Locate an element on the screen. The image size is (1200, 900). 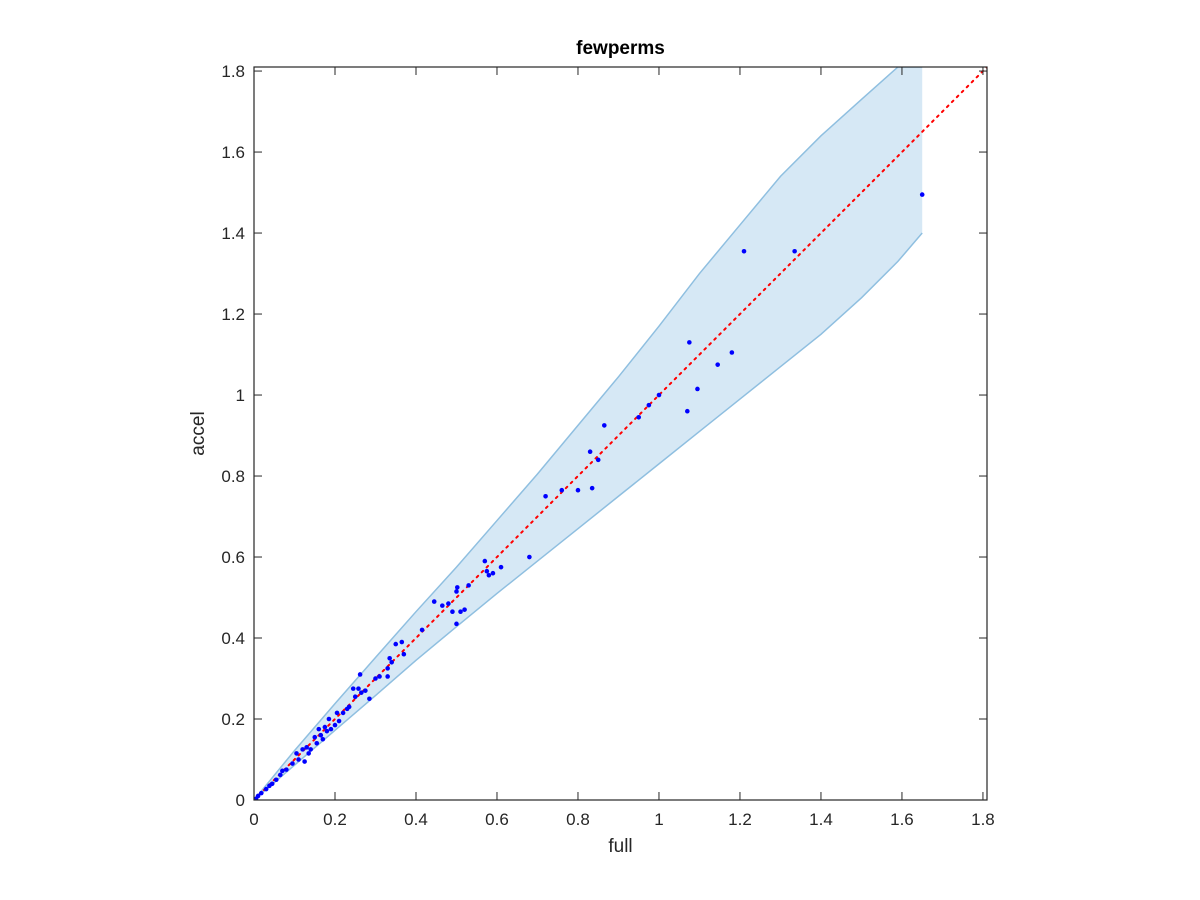
x-tick-label: 1 is located at coordinates (658, 819).